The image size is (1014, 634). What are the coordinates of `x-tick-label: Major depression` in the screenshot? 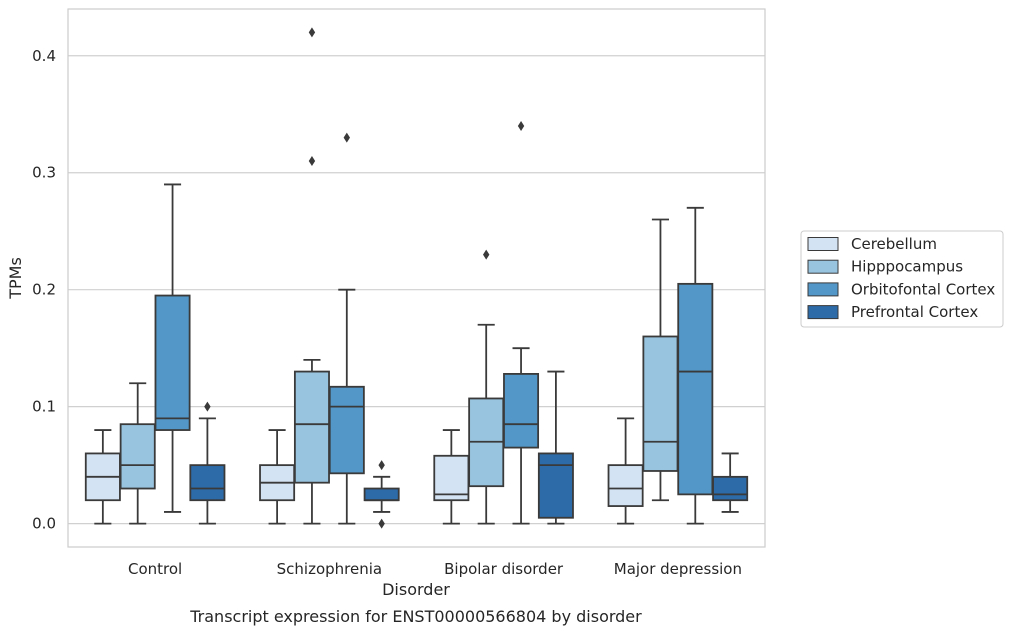 It's located at (678, 569).